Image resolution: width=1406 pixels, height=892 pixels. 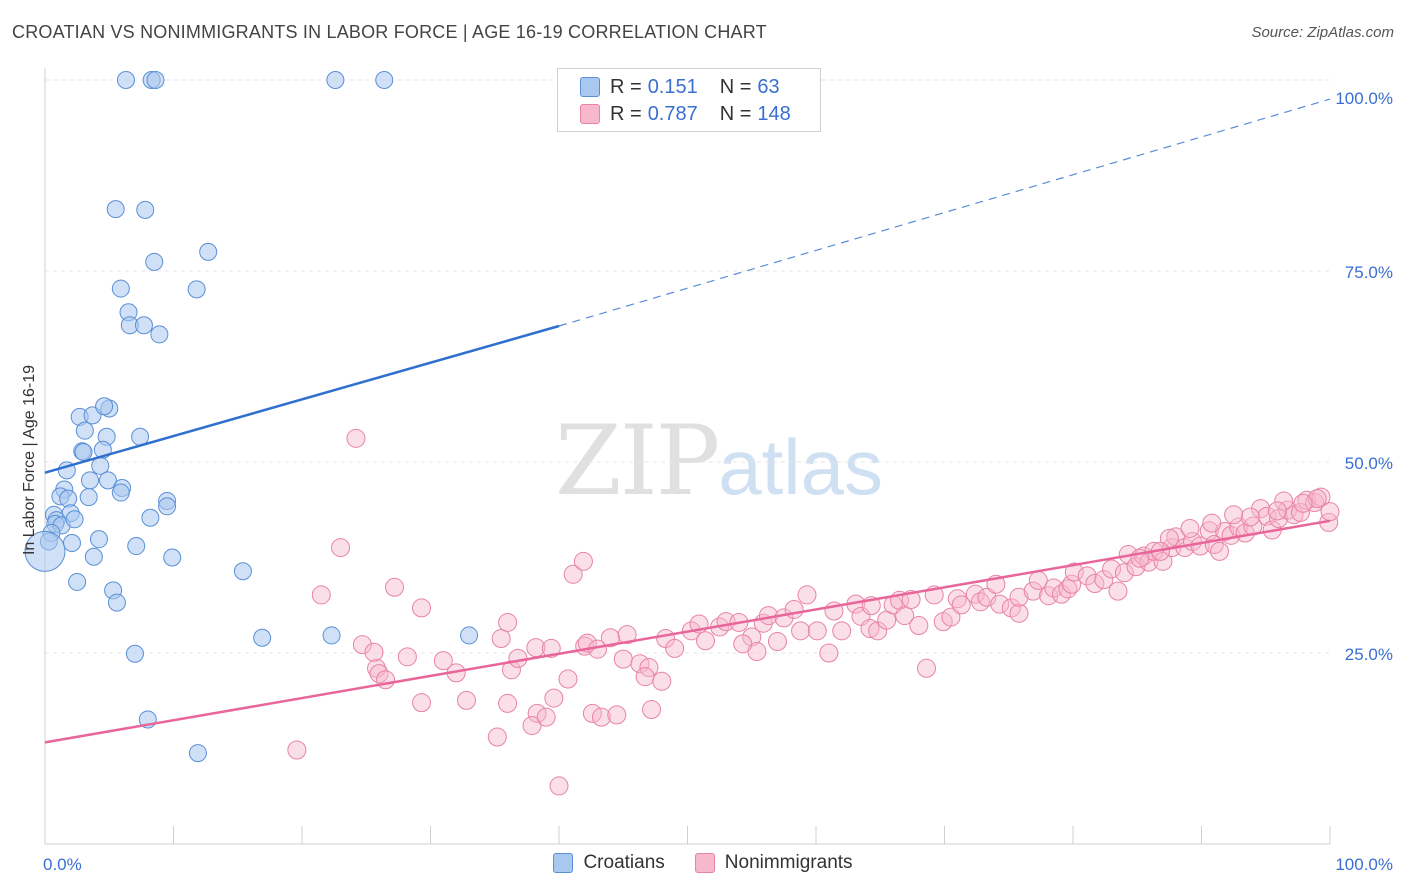 I want to click on stats-legend: R = 0.151 N = 63 R = 0.787 N = 148, so click(x=689, y=100).